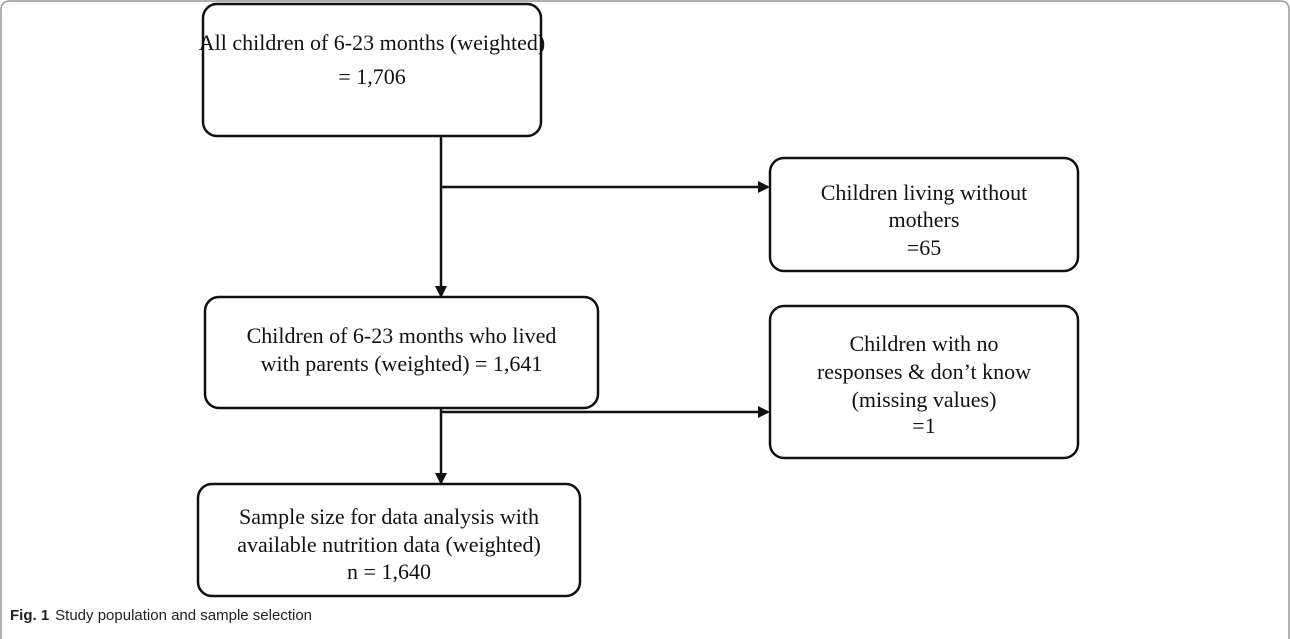 The width and height of the screenshot is (1290, 639). Describe the element at coordinates (402, 363) in the screenshot. I see `node-text: with parents (weighted) = 1,641` at that location.